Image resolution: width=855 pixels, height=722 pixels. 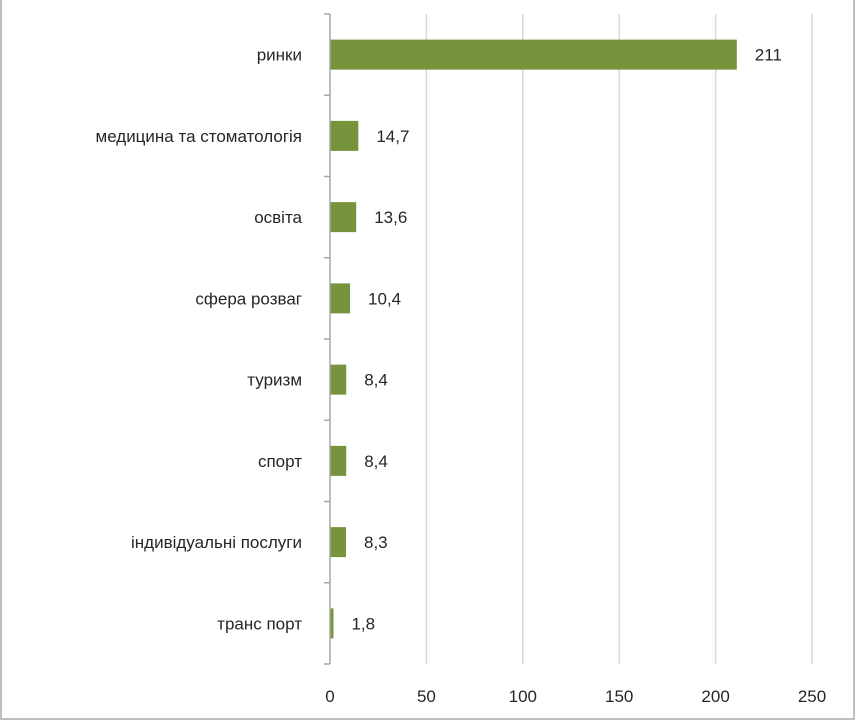 I want to click on category-label: ринки, so click(x=279, y=55).